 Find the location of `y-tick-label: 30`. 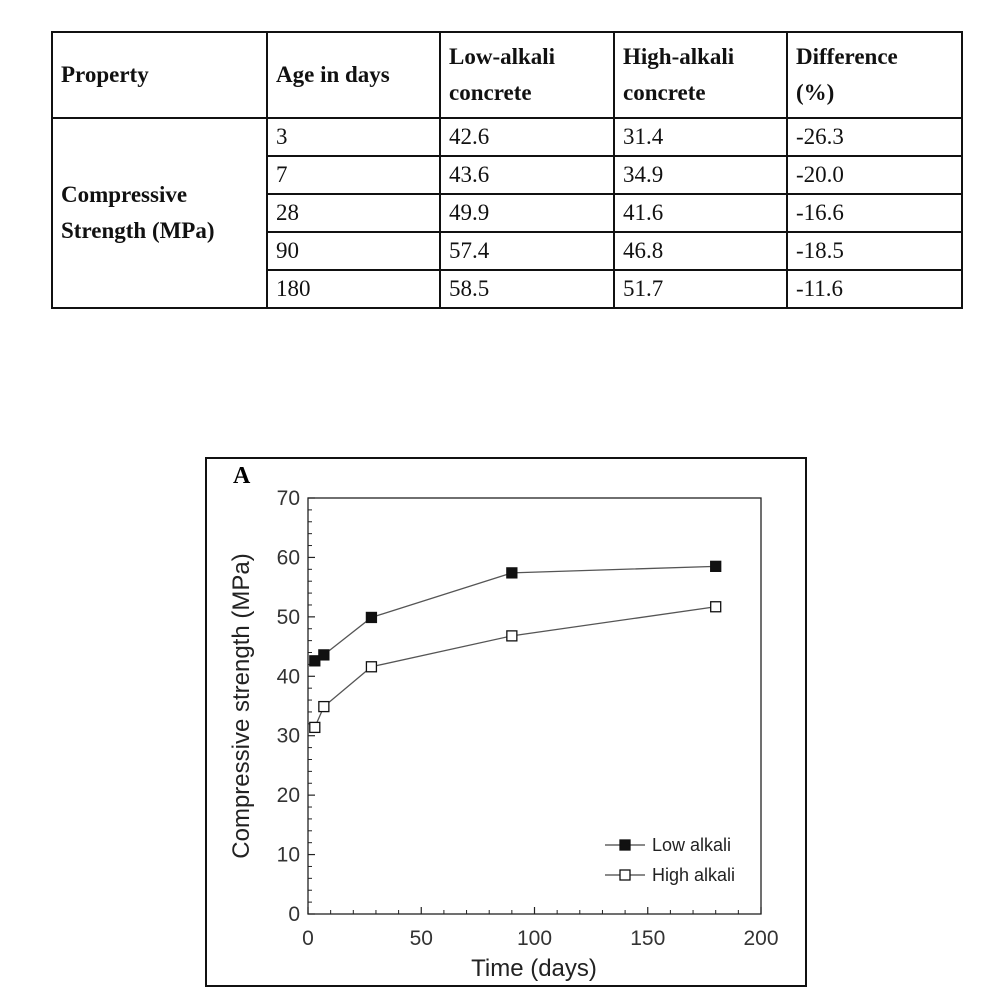

y-tick-label: 30 is located at coordinates (288, 736).